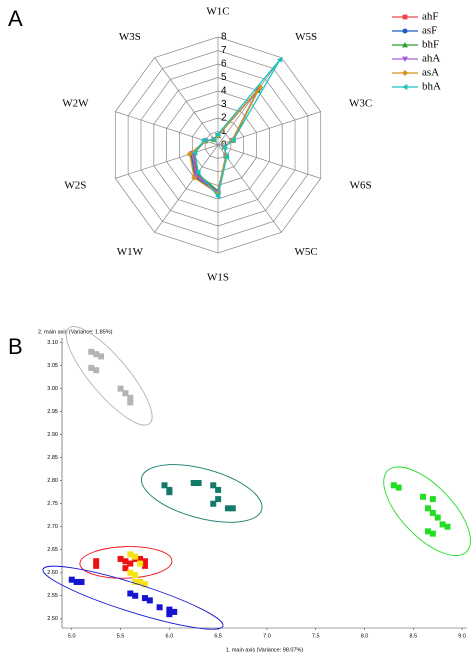 Image resolution: width=474 pixels, height=658 pixels. What do you see at coordinates (52, 435) in the screenshot?
I see `y-tick-label: 2.90` at bounding box center [52, 435].